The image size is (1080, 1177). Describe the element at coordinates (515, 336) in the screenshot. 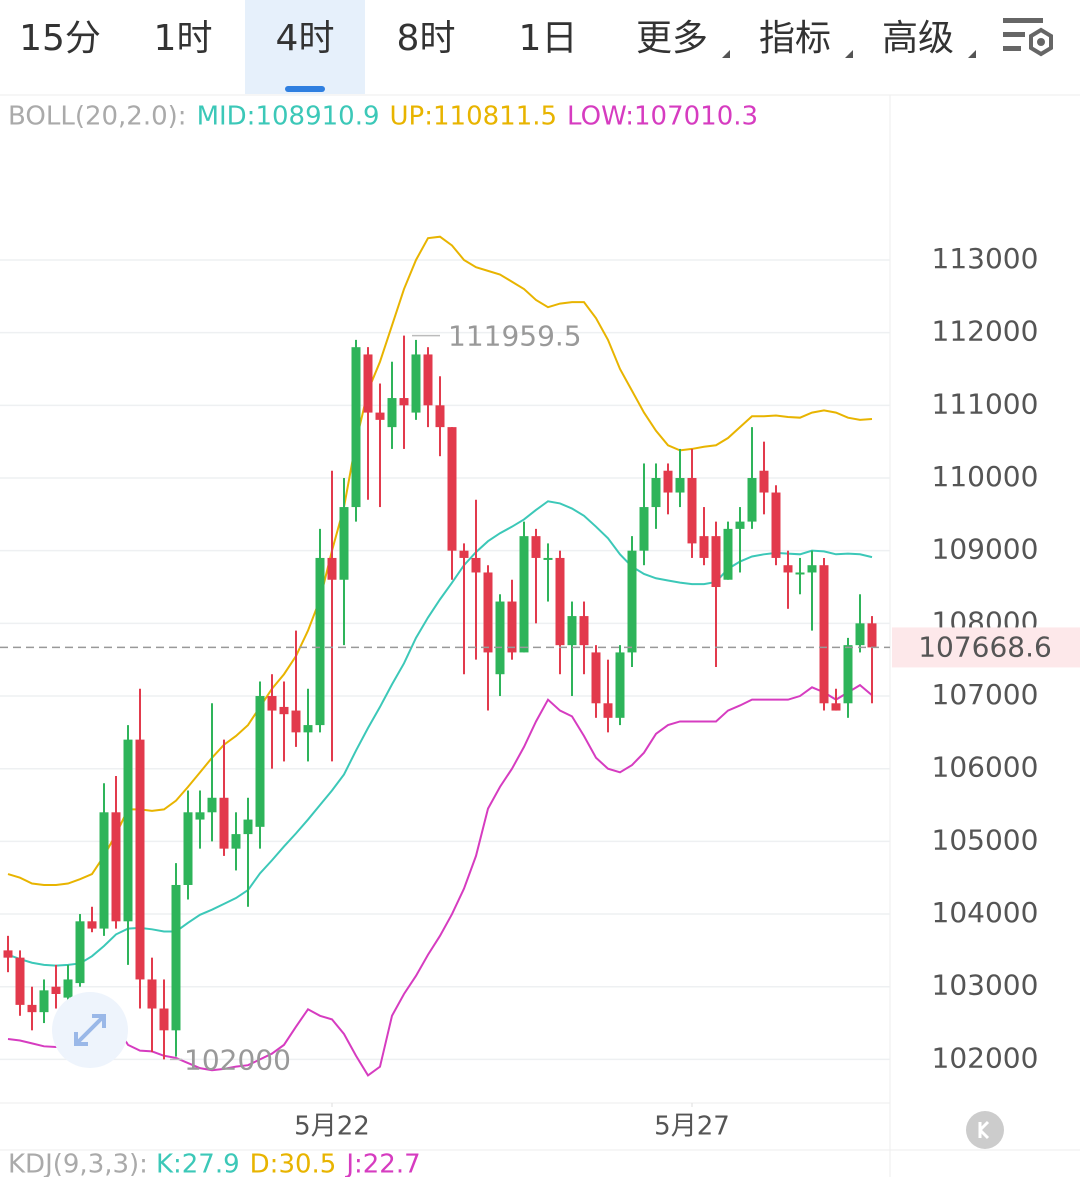

I see `high-annotation: 111959.5` at that location.